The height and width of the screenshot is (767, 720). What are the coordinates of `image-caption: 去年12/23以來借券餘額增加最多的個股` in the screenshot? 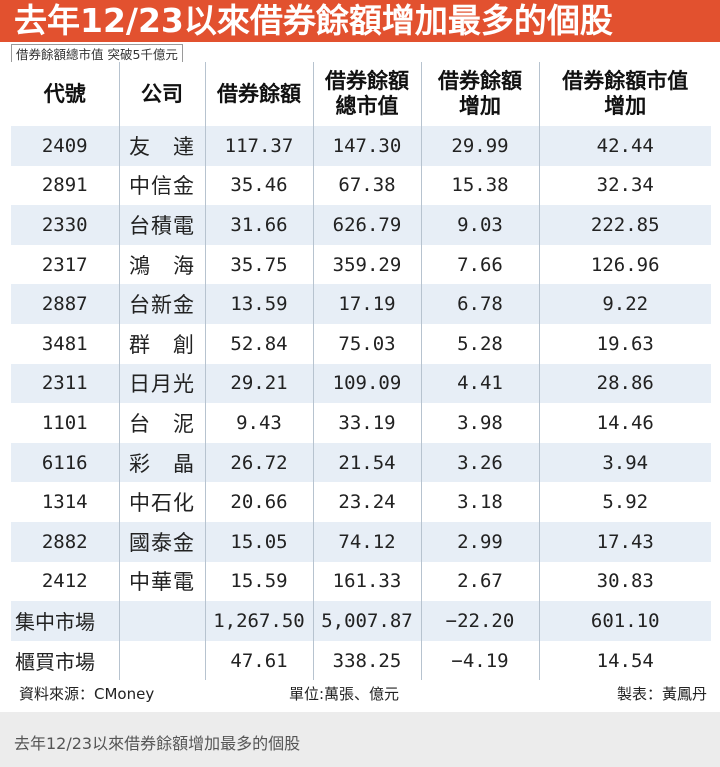 It's located at (157, 743).